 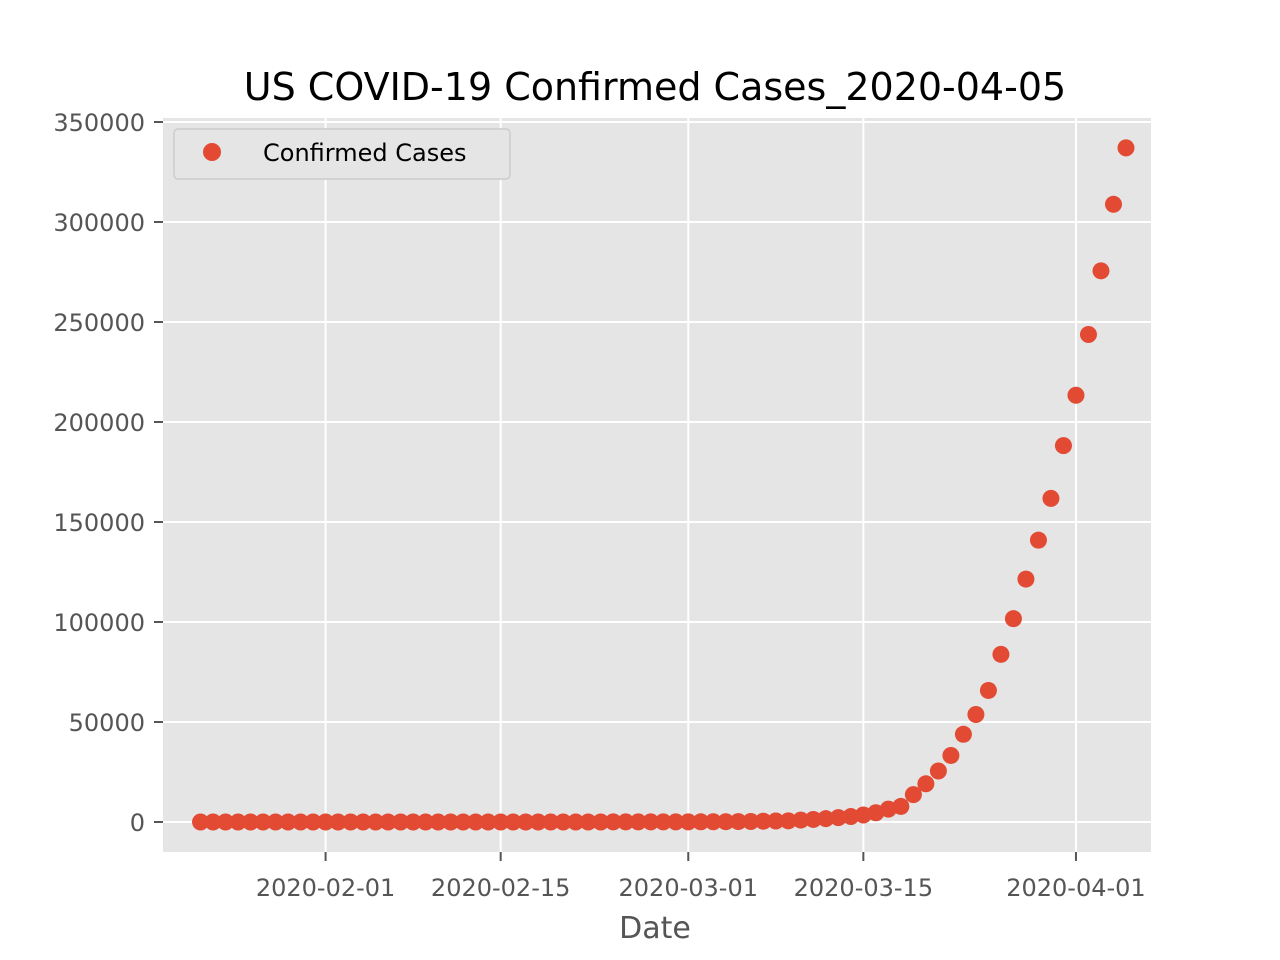 I want to click on y-tick-label: 0, so click(x=137, y=823).